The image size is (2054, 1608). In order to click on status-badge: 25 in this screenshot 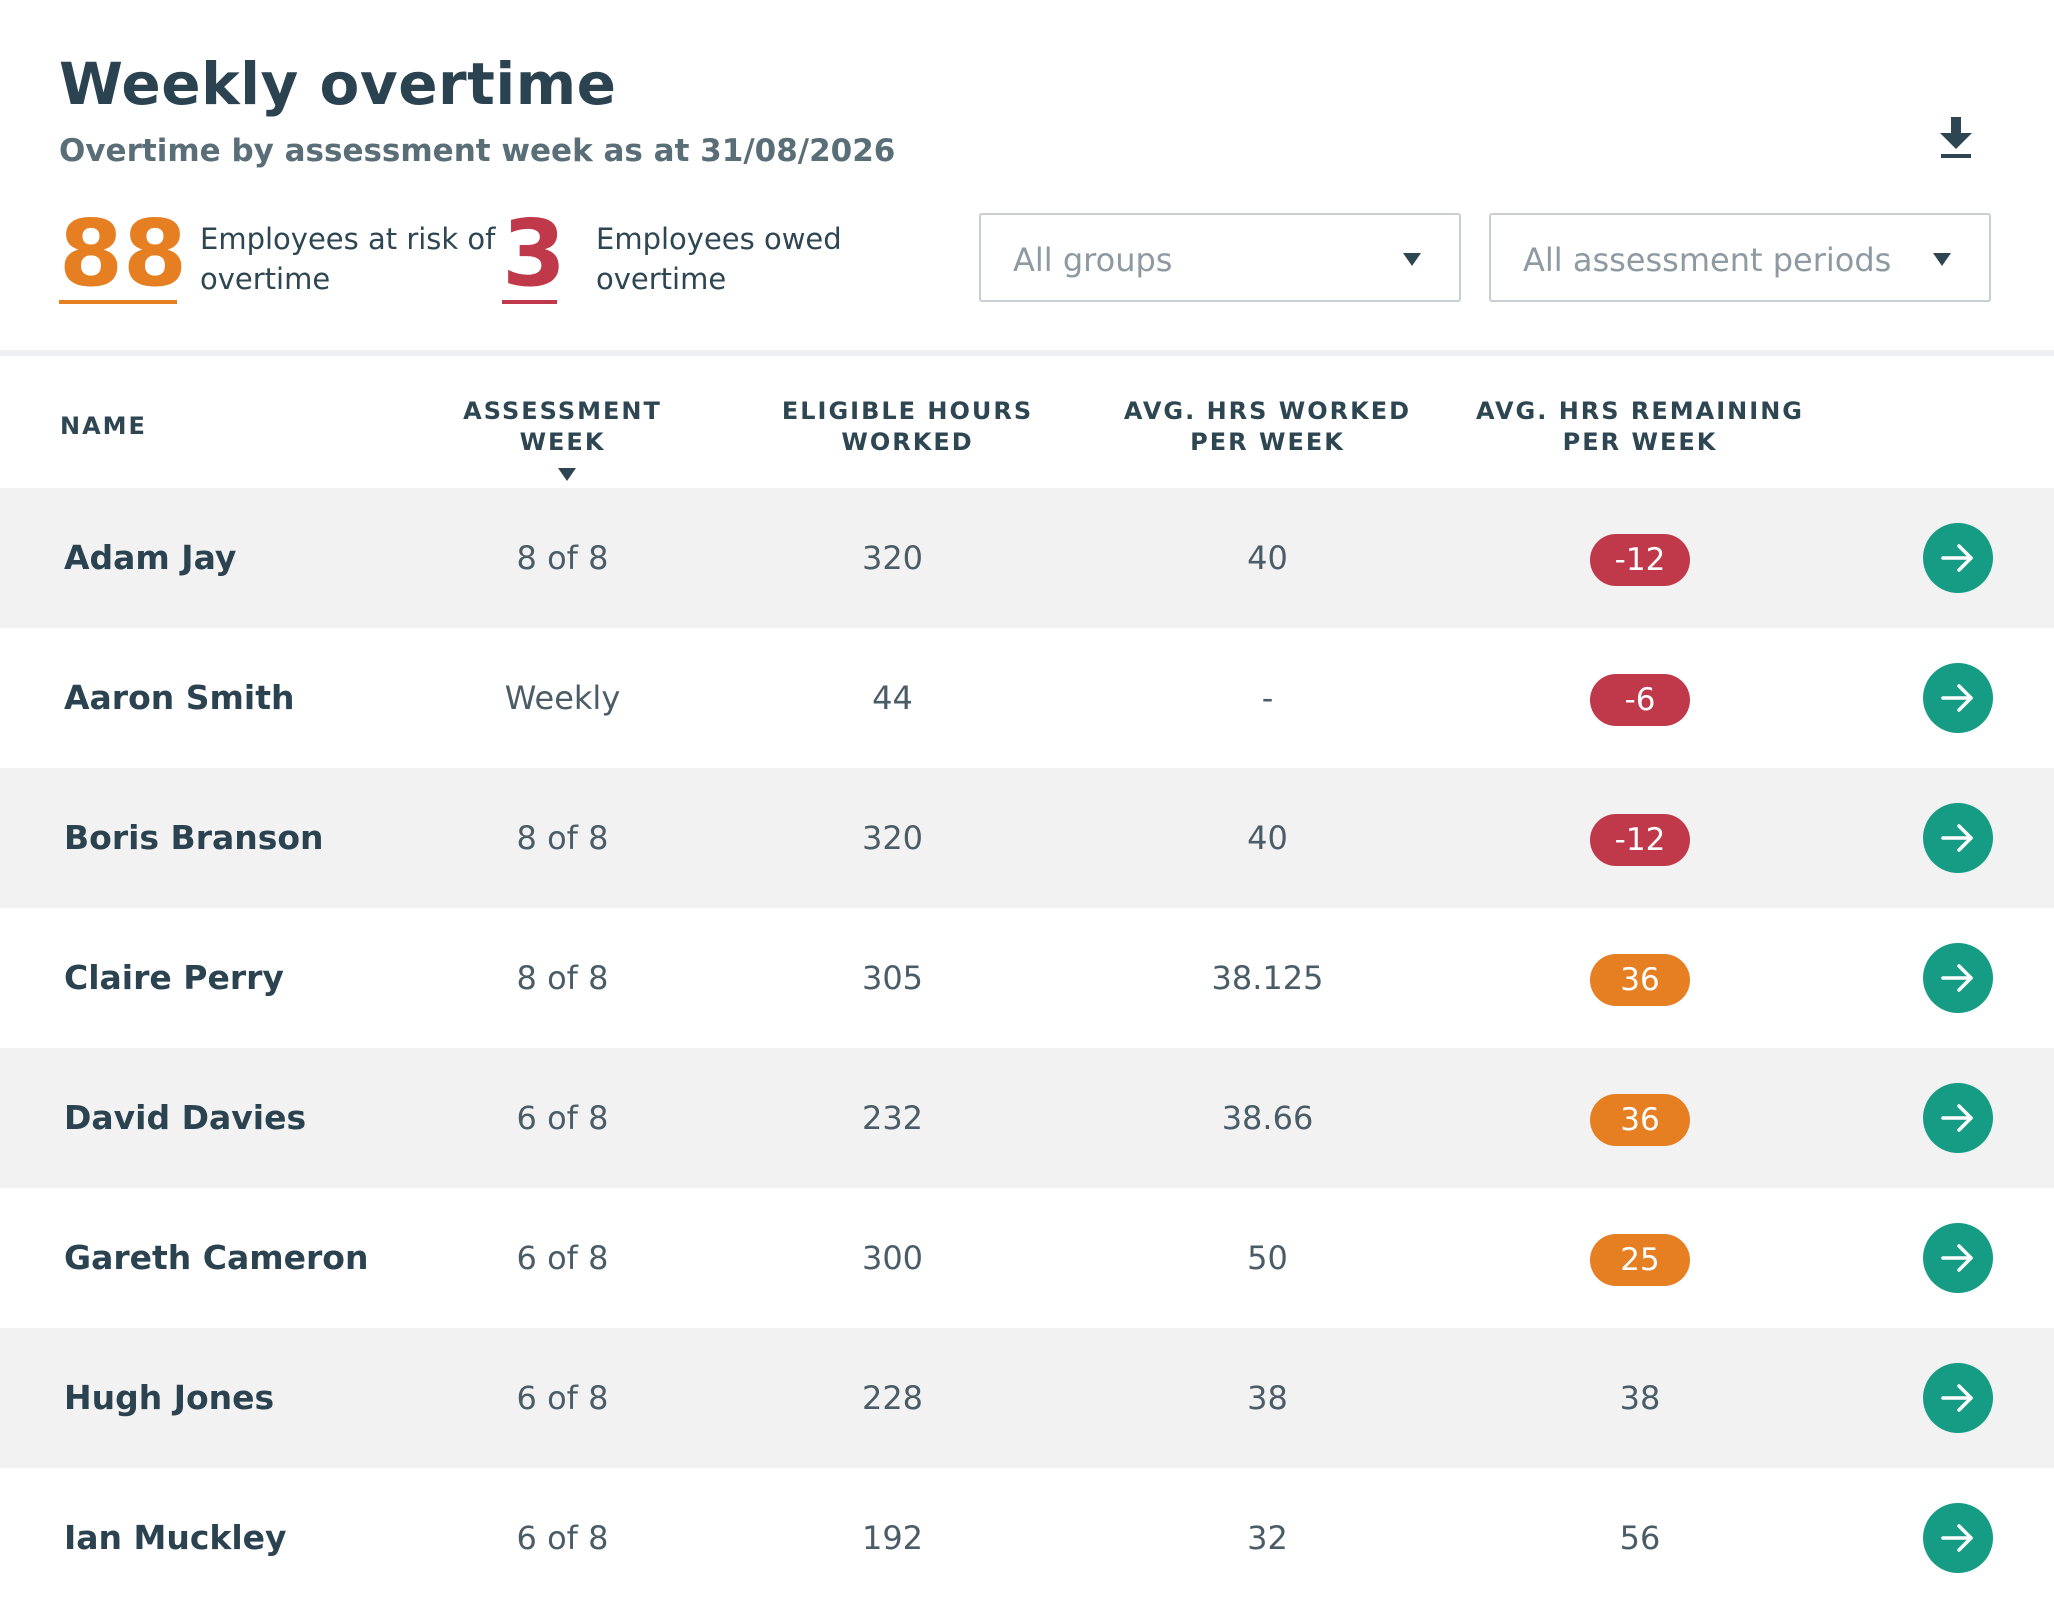, I will do `click(1640, 1260)`.